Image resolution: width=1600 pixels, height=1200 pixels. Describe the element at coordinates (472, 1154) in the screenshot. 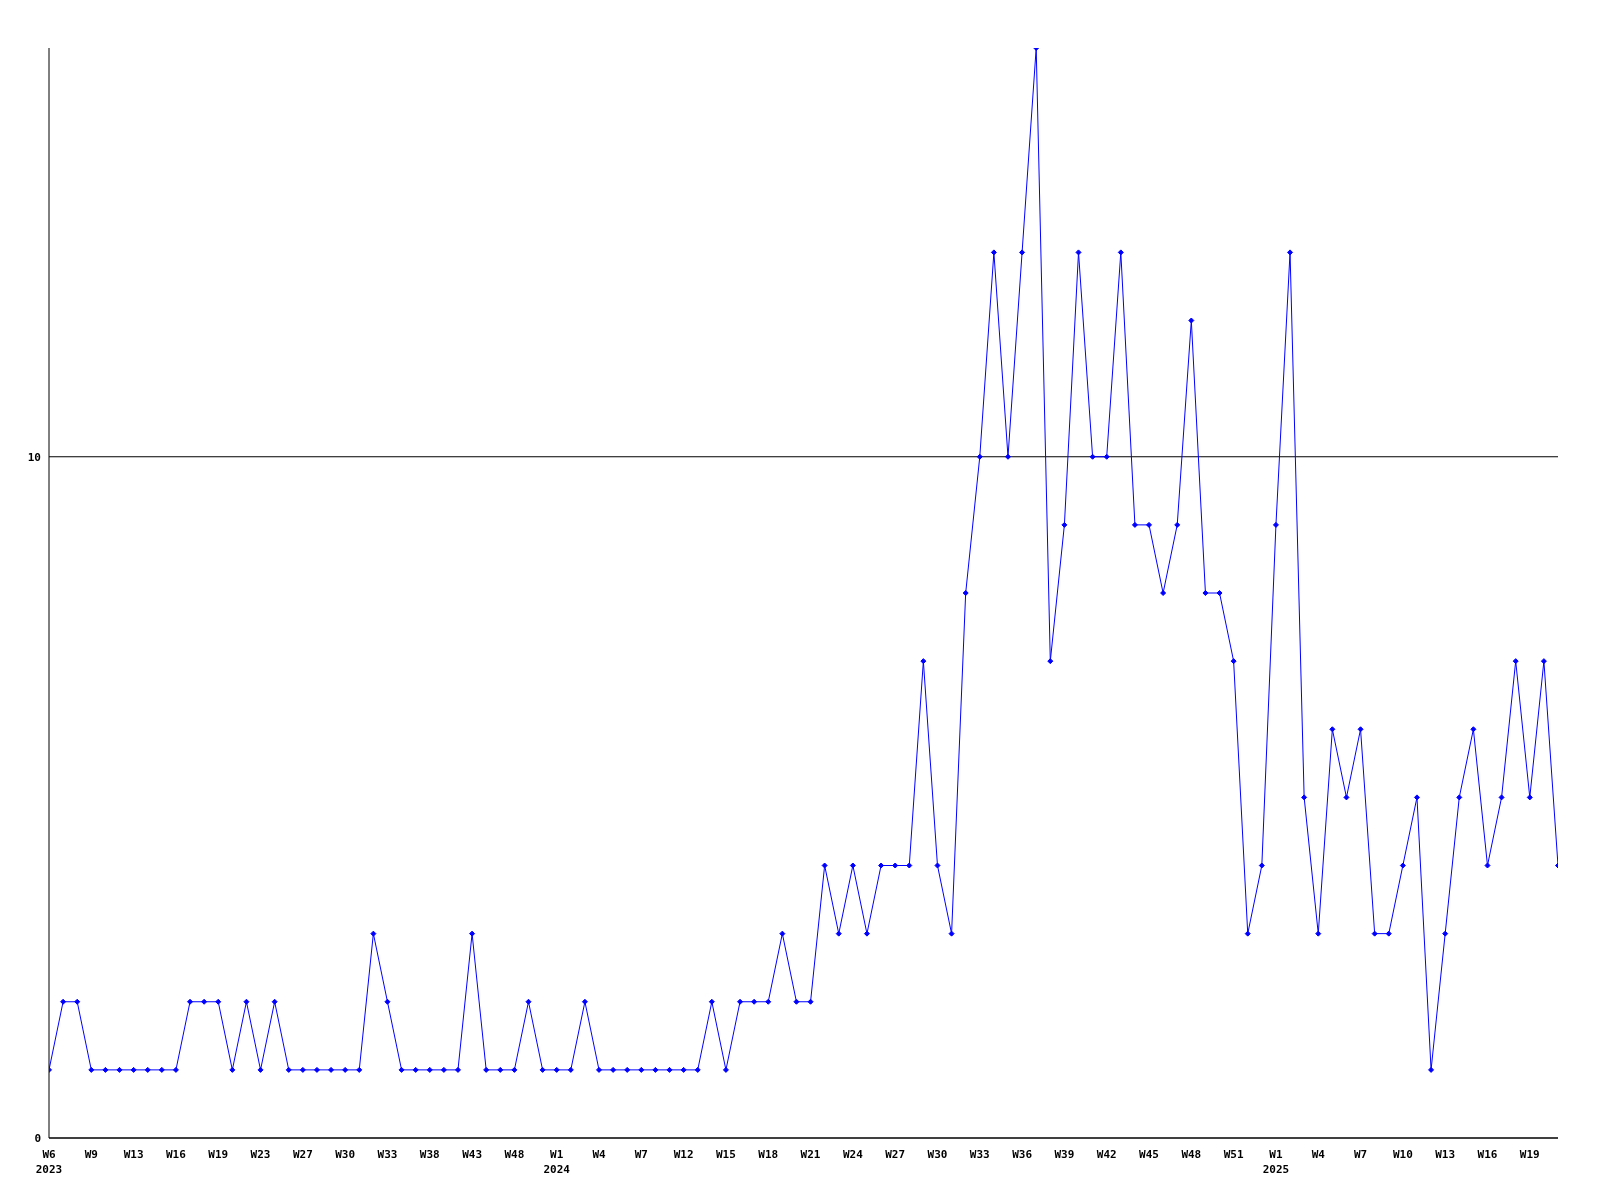

I see `x-tick-label: W43` at that location.